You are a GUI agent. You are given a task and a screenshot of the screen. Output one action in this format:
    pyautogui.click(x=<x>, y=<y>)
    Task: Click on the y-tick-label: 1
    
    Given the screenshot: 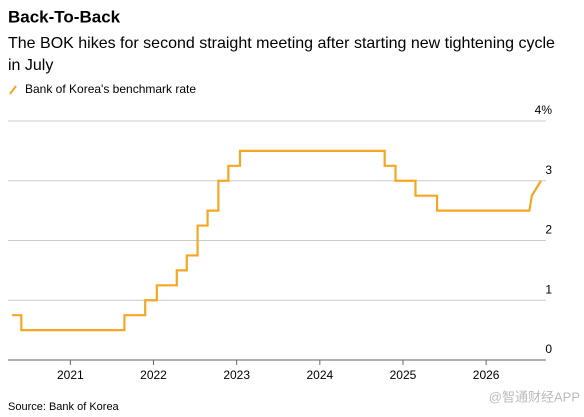 What is the action you would take?
    pyautogui.click(x=548, y=289)
    